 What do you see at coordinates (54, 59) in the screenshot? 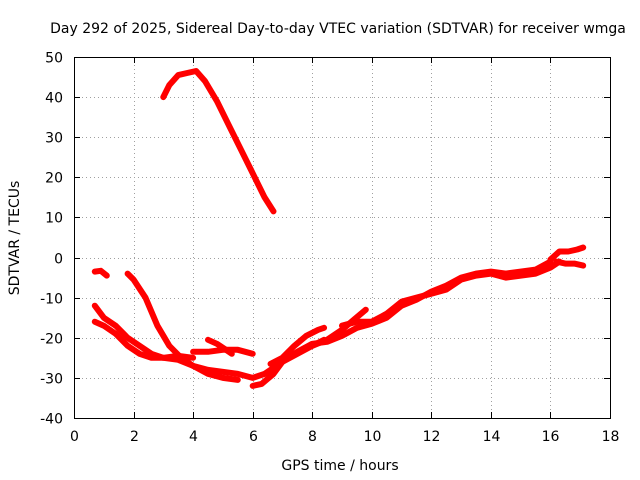
I see `y-tick-label: 50` at bounding box center [54, 59].